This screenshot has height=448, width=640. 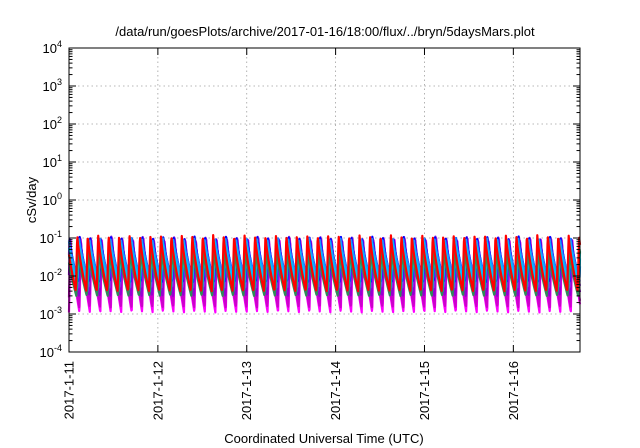 I want to click on y-tick-label: 10⁰, so click(x=52, y=199).